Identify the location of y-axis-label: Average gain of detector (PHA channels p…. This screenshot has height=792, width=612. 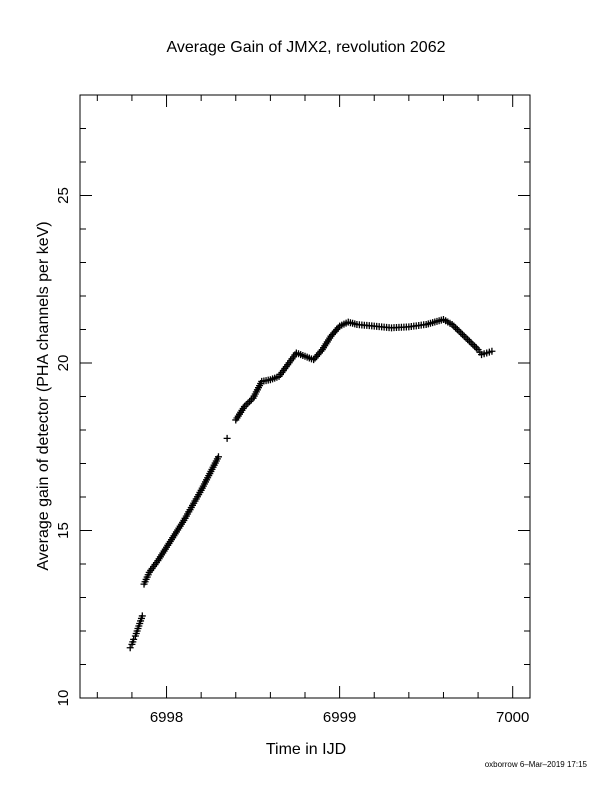
(43, 395).